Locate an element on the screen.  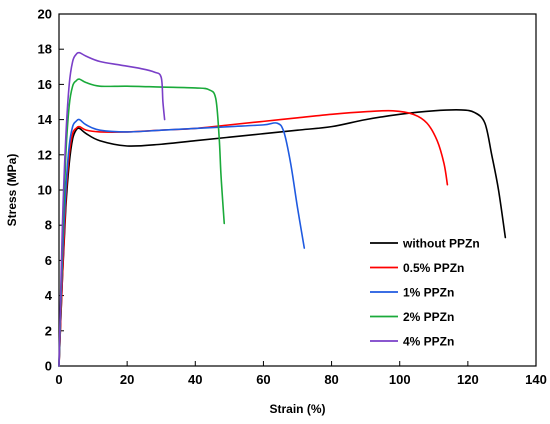
y-tick-label: 0 is located at coordinates (48, 366).